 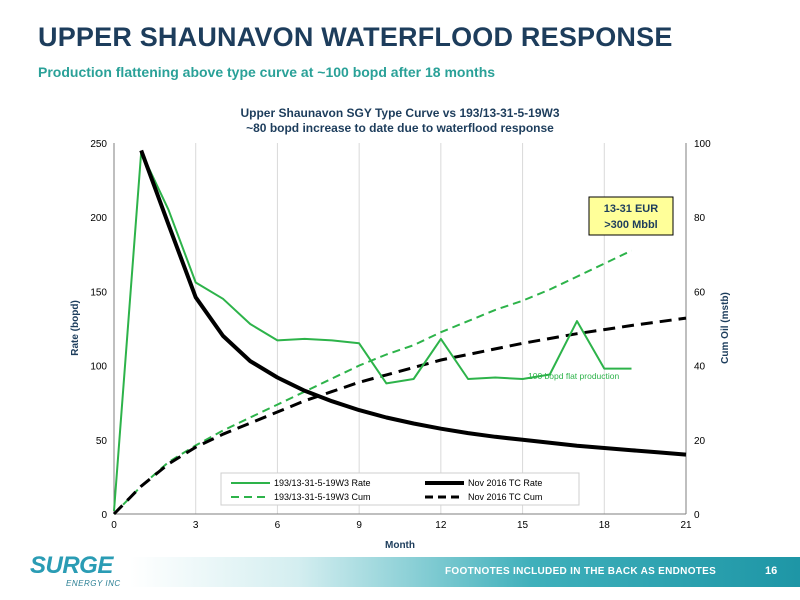 I want to click on logo-subtext: ENERGY INC, so click(x=93, y=583).